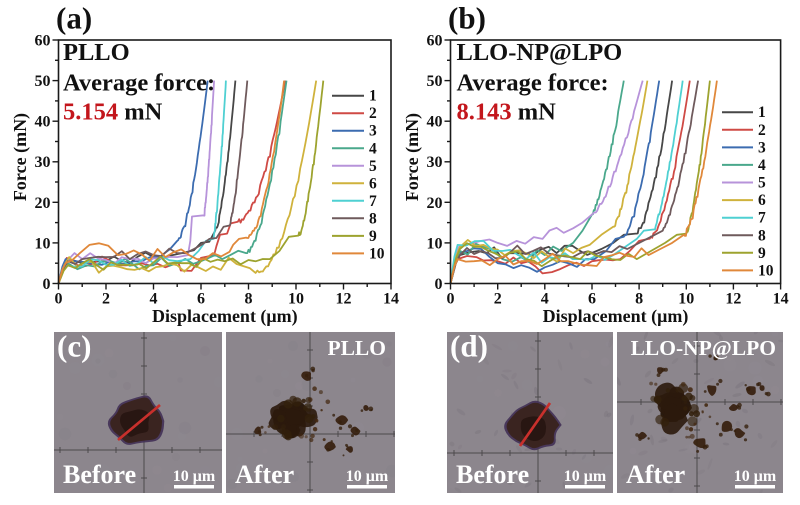 The width and height of the screenshot is (800, 505). I want to click on svg-text: 5.154 mN, so click(113, 112).